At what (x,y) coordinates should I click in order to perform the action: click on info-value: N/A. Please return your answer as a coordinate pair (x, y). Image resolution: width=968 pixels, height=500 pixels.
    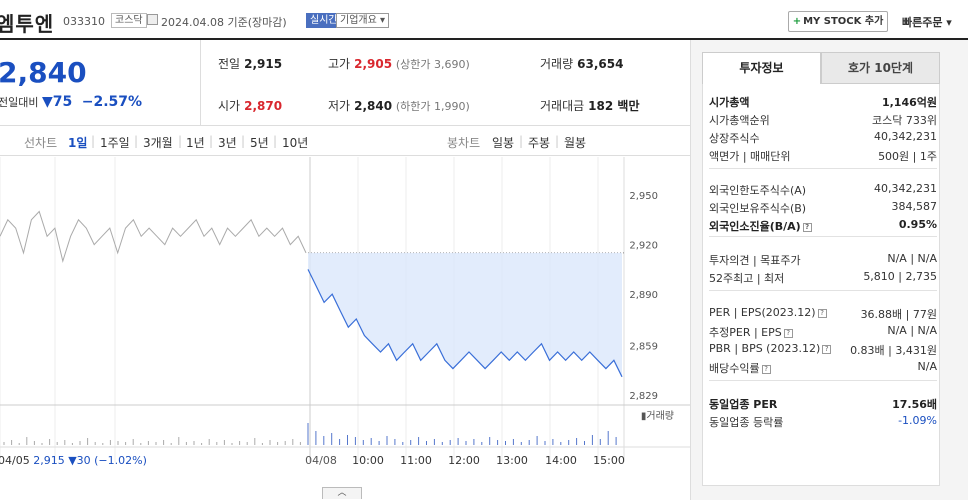
    Looking at the image, I should click on (927, 366).